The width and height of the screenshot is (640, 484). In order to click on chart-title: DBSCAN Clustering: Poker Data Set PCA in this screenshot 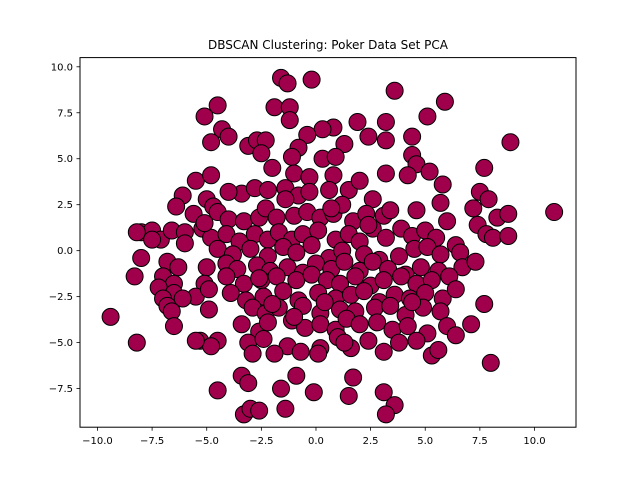, I will do `click(328, 45)`.